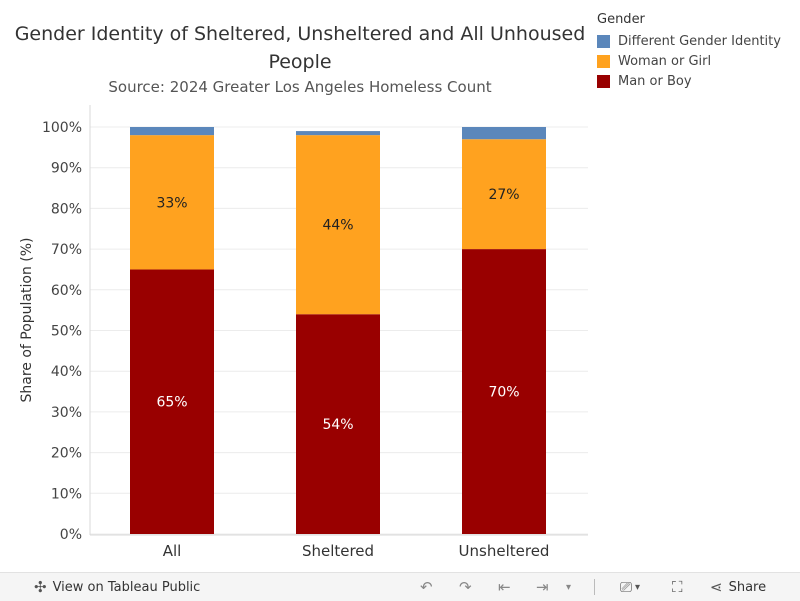 Image resolution: width=800 pixels, height=601 pixels. Describe the element at coordinates (71, 535) in the screenshot. I see `y-tick-label: 0%` at that location.